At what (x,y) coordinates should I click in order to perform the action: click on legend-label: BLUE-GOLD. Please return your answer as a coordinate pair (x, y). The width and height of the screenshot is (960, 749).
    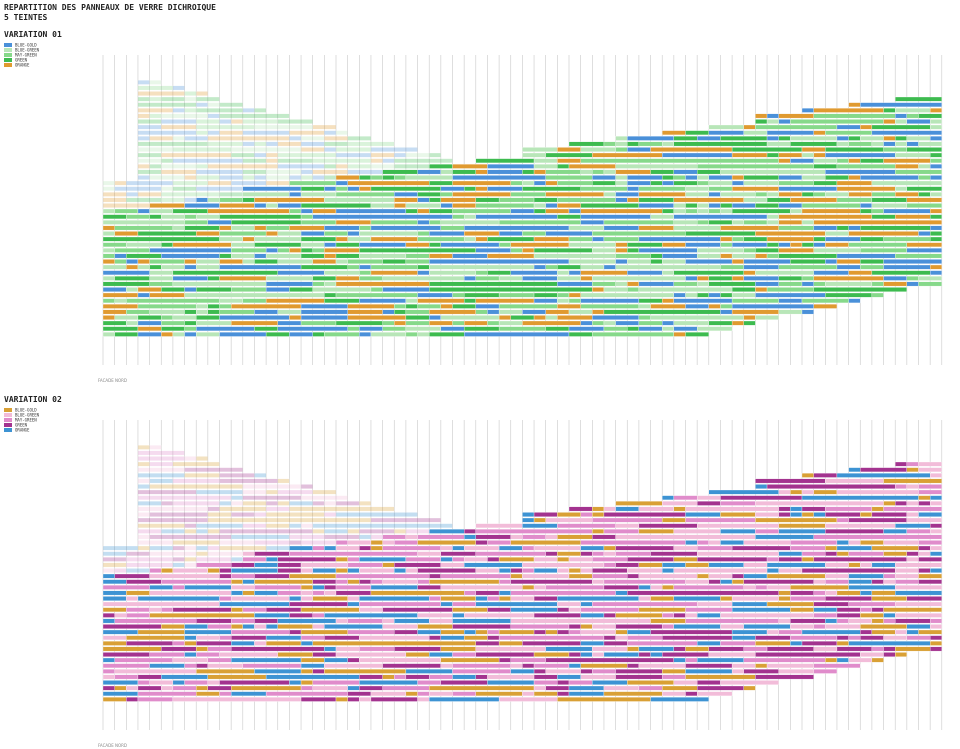
    Looking at the image, I should click on (26, 410).